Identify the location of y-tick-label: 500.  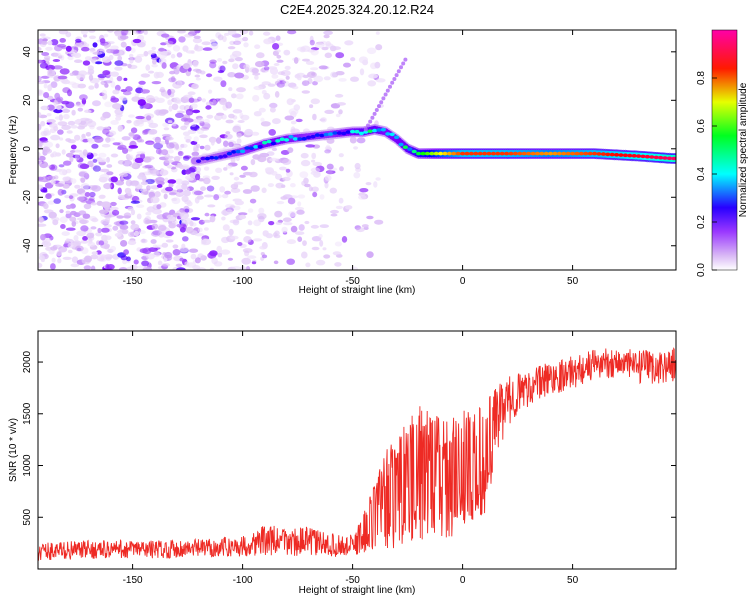
(27, 516).